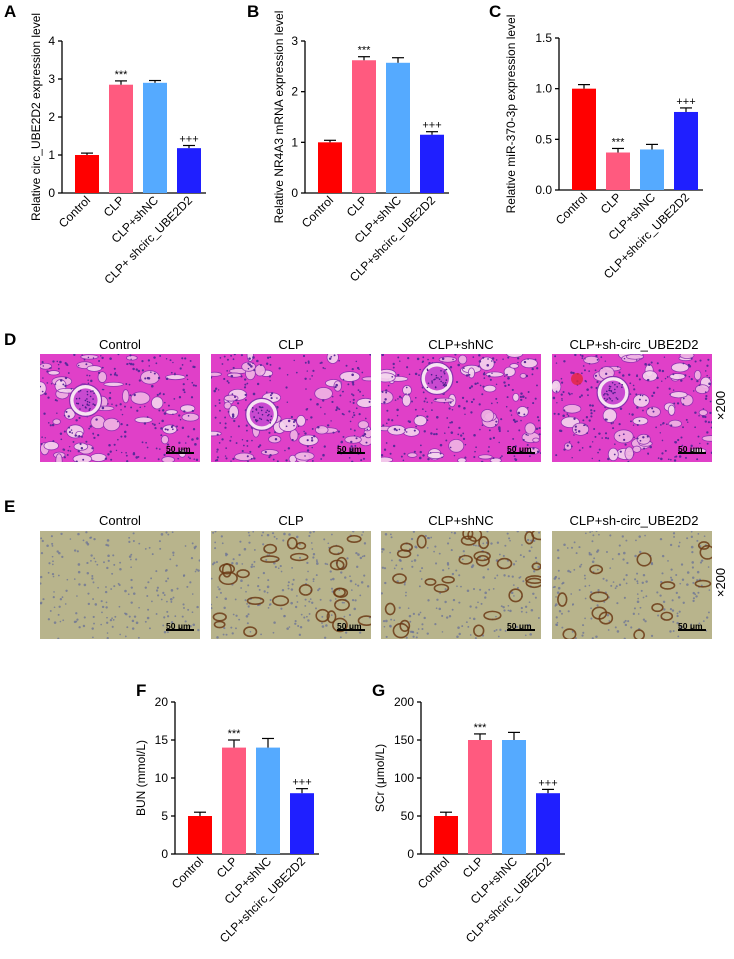  What do you see at coordinates (694, 631) in the screenshot?
I see `ihc-scalebar-clp-shcirc: 50 μm` at bounding box center [694, 631].